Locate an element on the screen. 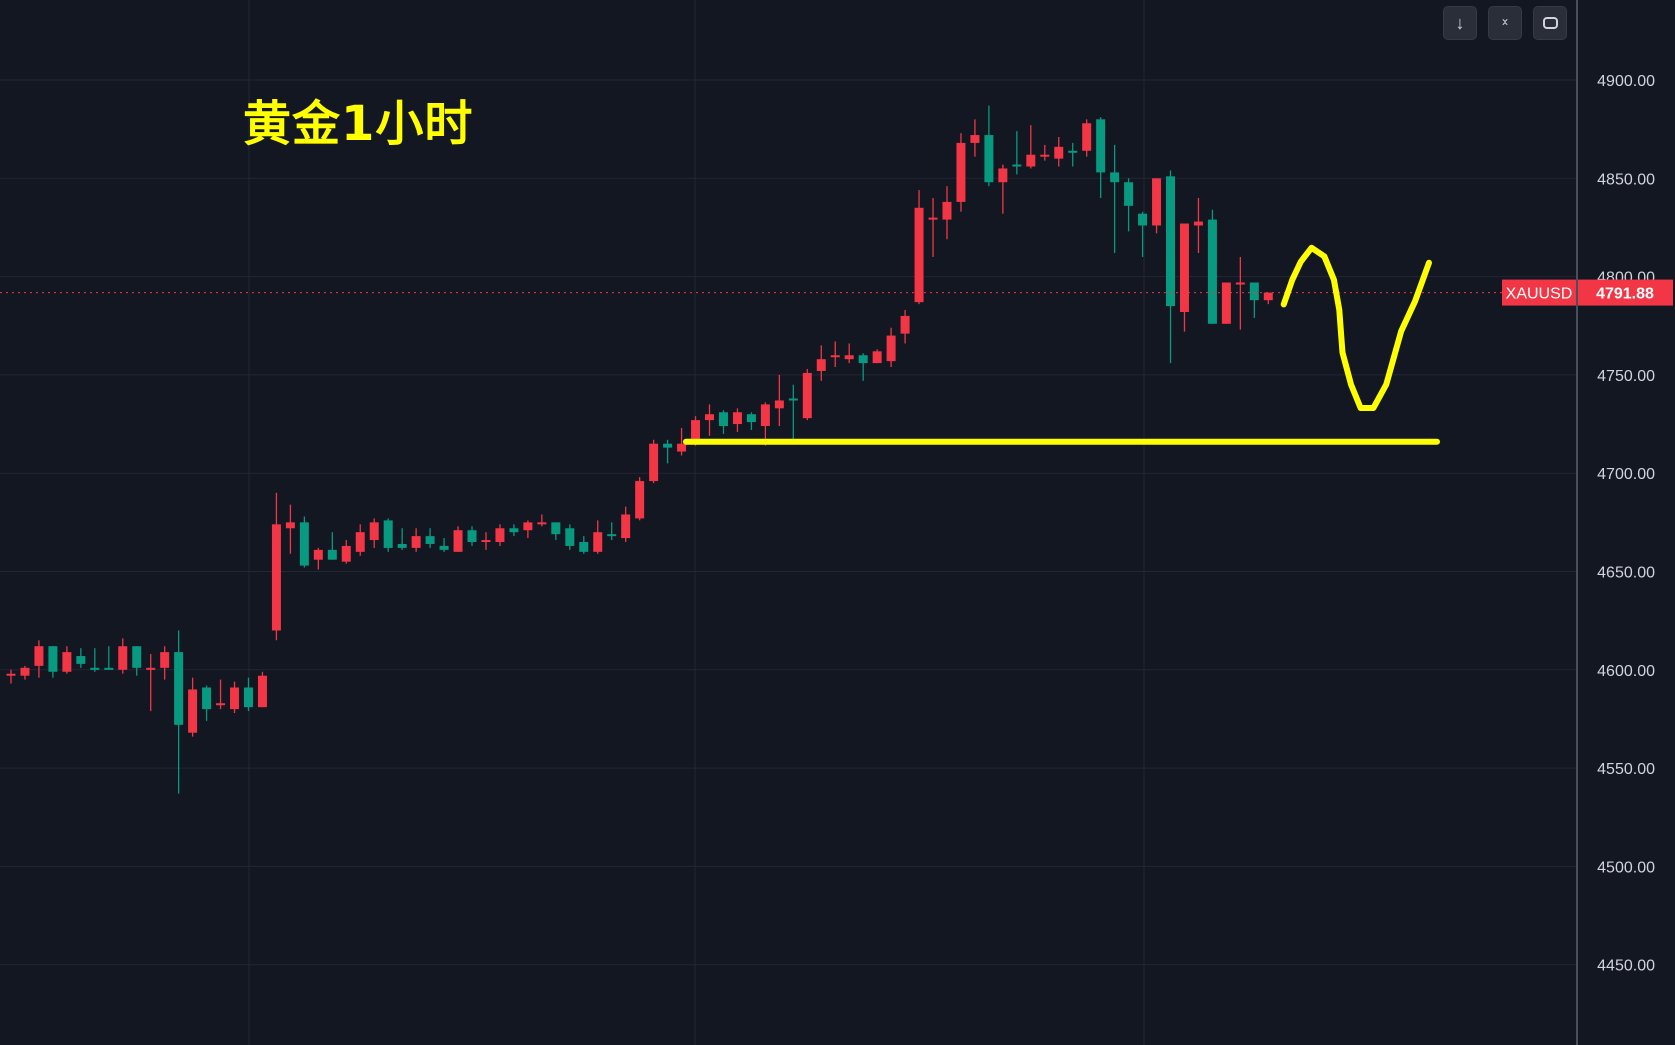 The image size is (1675, 1045). scroll-to-latest-button: ↓ is located at coordinates (1460, 23).